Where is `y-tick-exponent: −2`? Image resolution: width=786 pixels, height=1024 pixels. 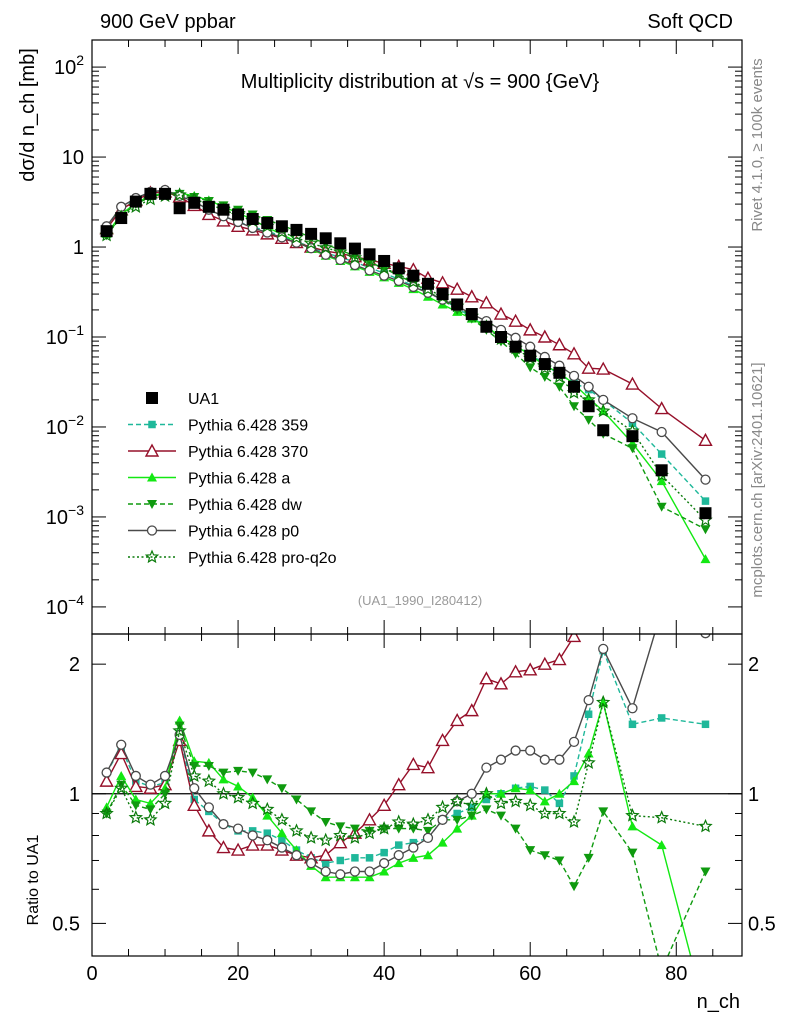 y-tick-exponent: −2 is located at coordinates (76, 420).